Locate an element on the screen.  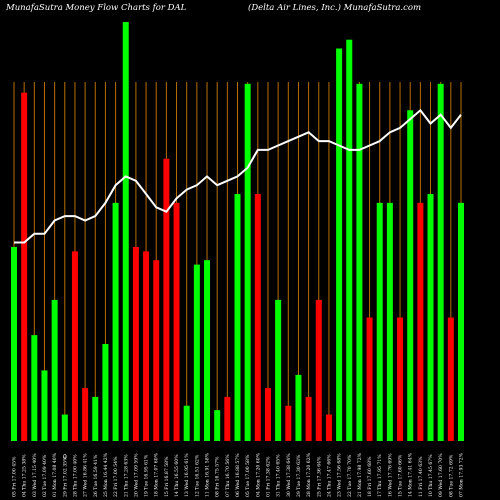
x-tick-label: 08 Tue 17.72 69% is located at coordinates (451, 475).